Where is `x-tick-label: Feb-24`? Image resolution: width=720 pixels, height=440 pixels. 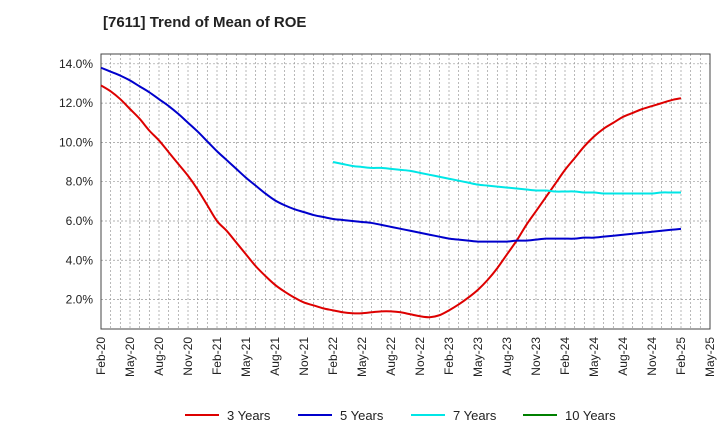 x-tick-label: Feb-24 is located at coordinates (565, 356).